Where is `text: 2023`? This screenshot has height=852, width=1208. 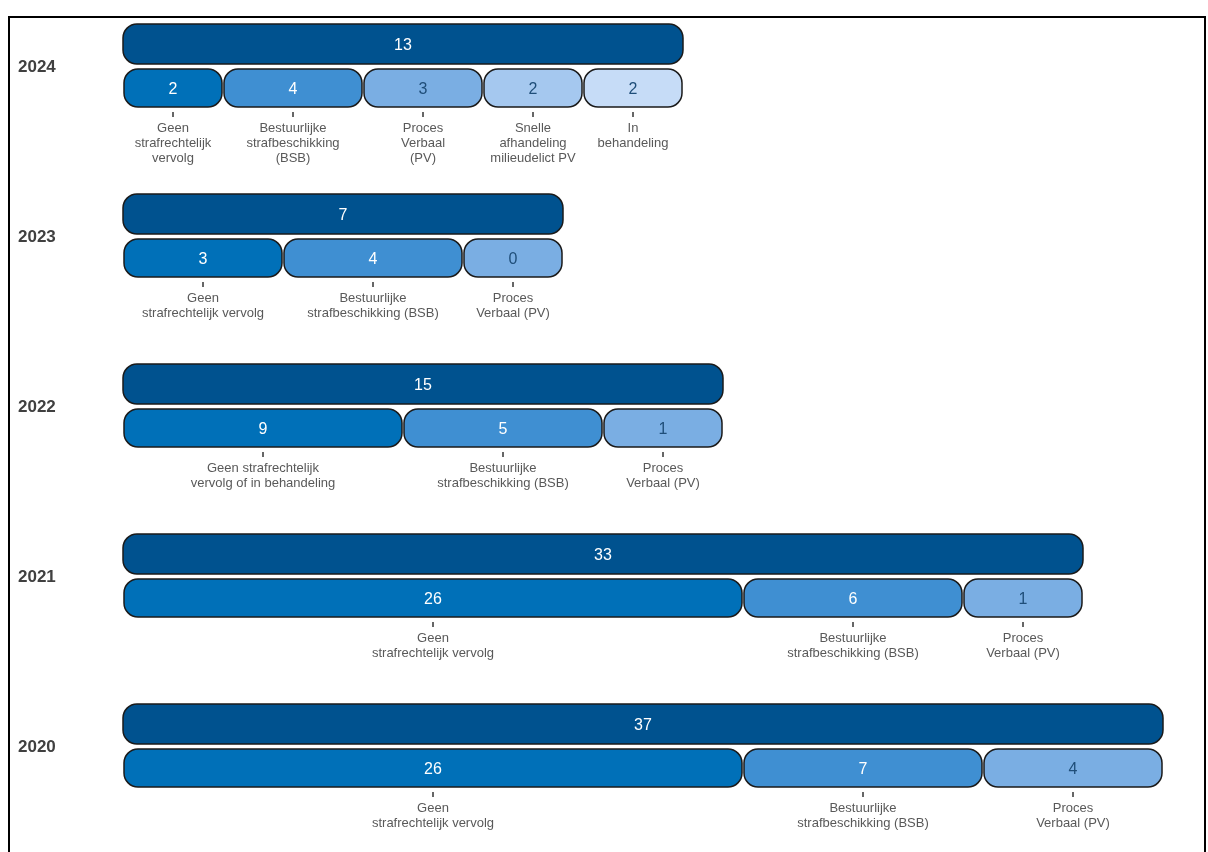
text: 2023 is located at coordinates (37, 236).